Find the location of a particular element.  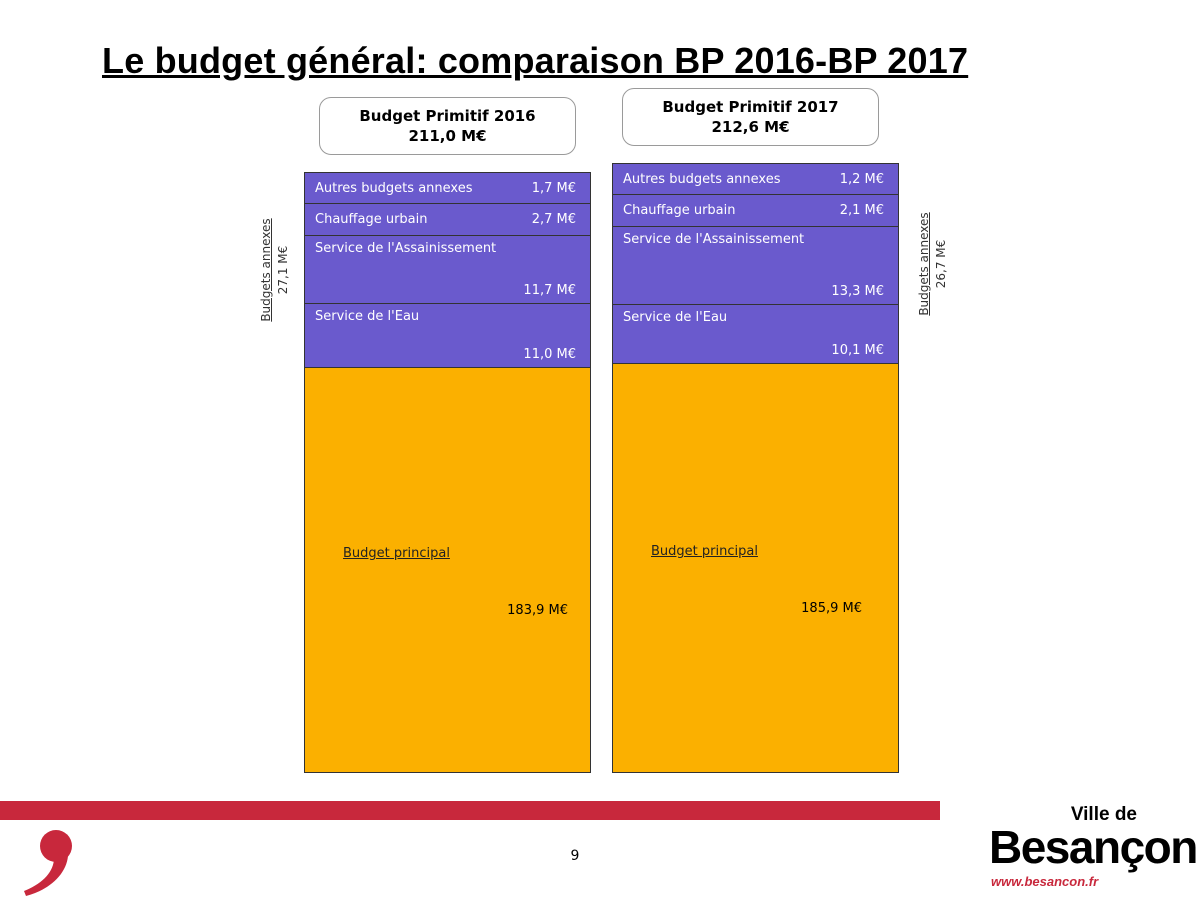

annex-segment: Chauffage urbain 2,7 M€ is located at coordinates (447, 220).